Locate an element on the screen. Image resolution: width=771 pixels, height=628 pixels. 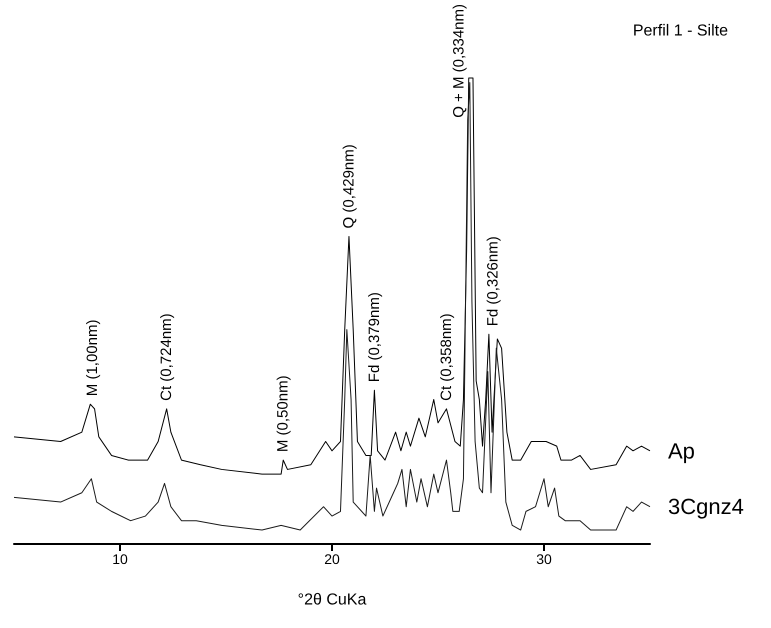
annotation: Q (0,429nm) is located at coordinates (349, 186).